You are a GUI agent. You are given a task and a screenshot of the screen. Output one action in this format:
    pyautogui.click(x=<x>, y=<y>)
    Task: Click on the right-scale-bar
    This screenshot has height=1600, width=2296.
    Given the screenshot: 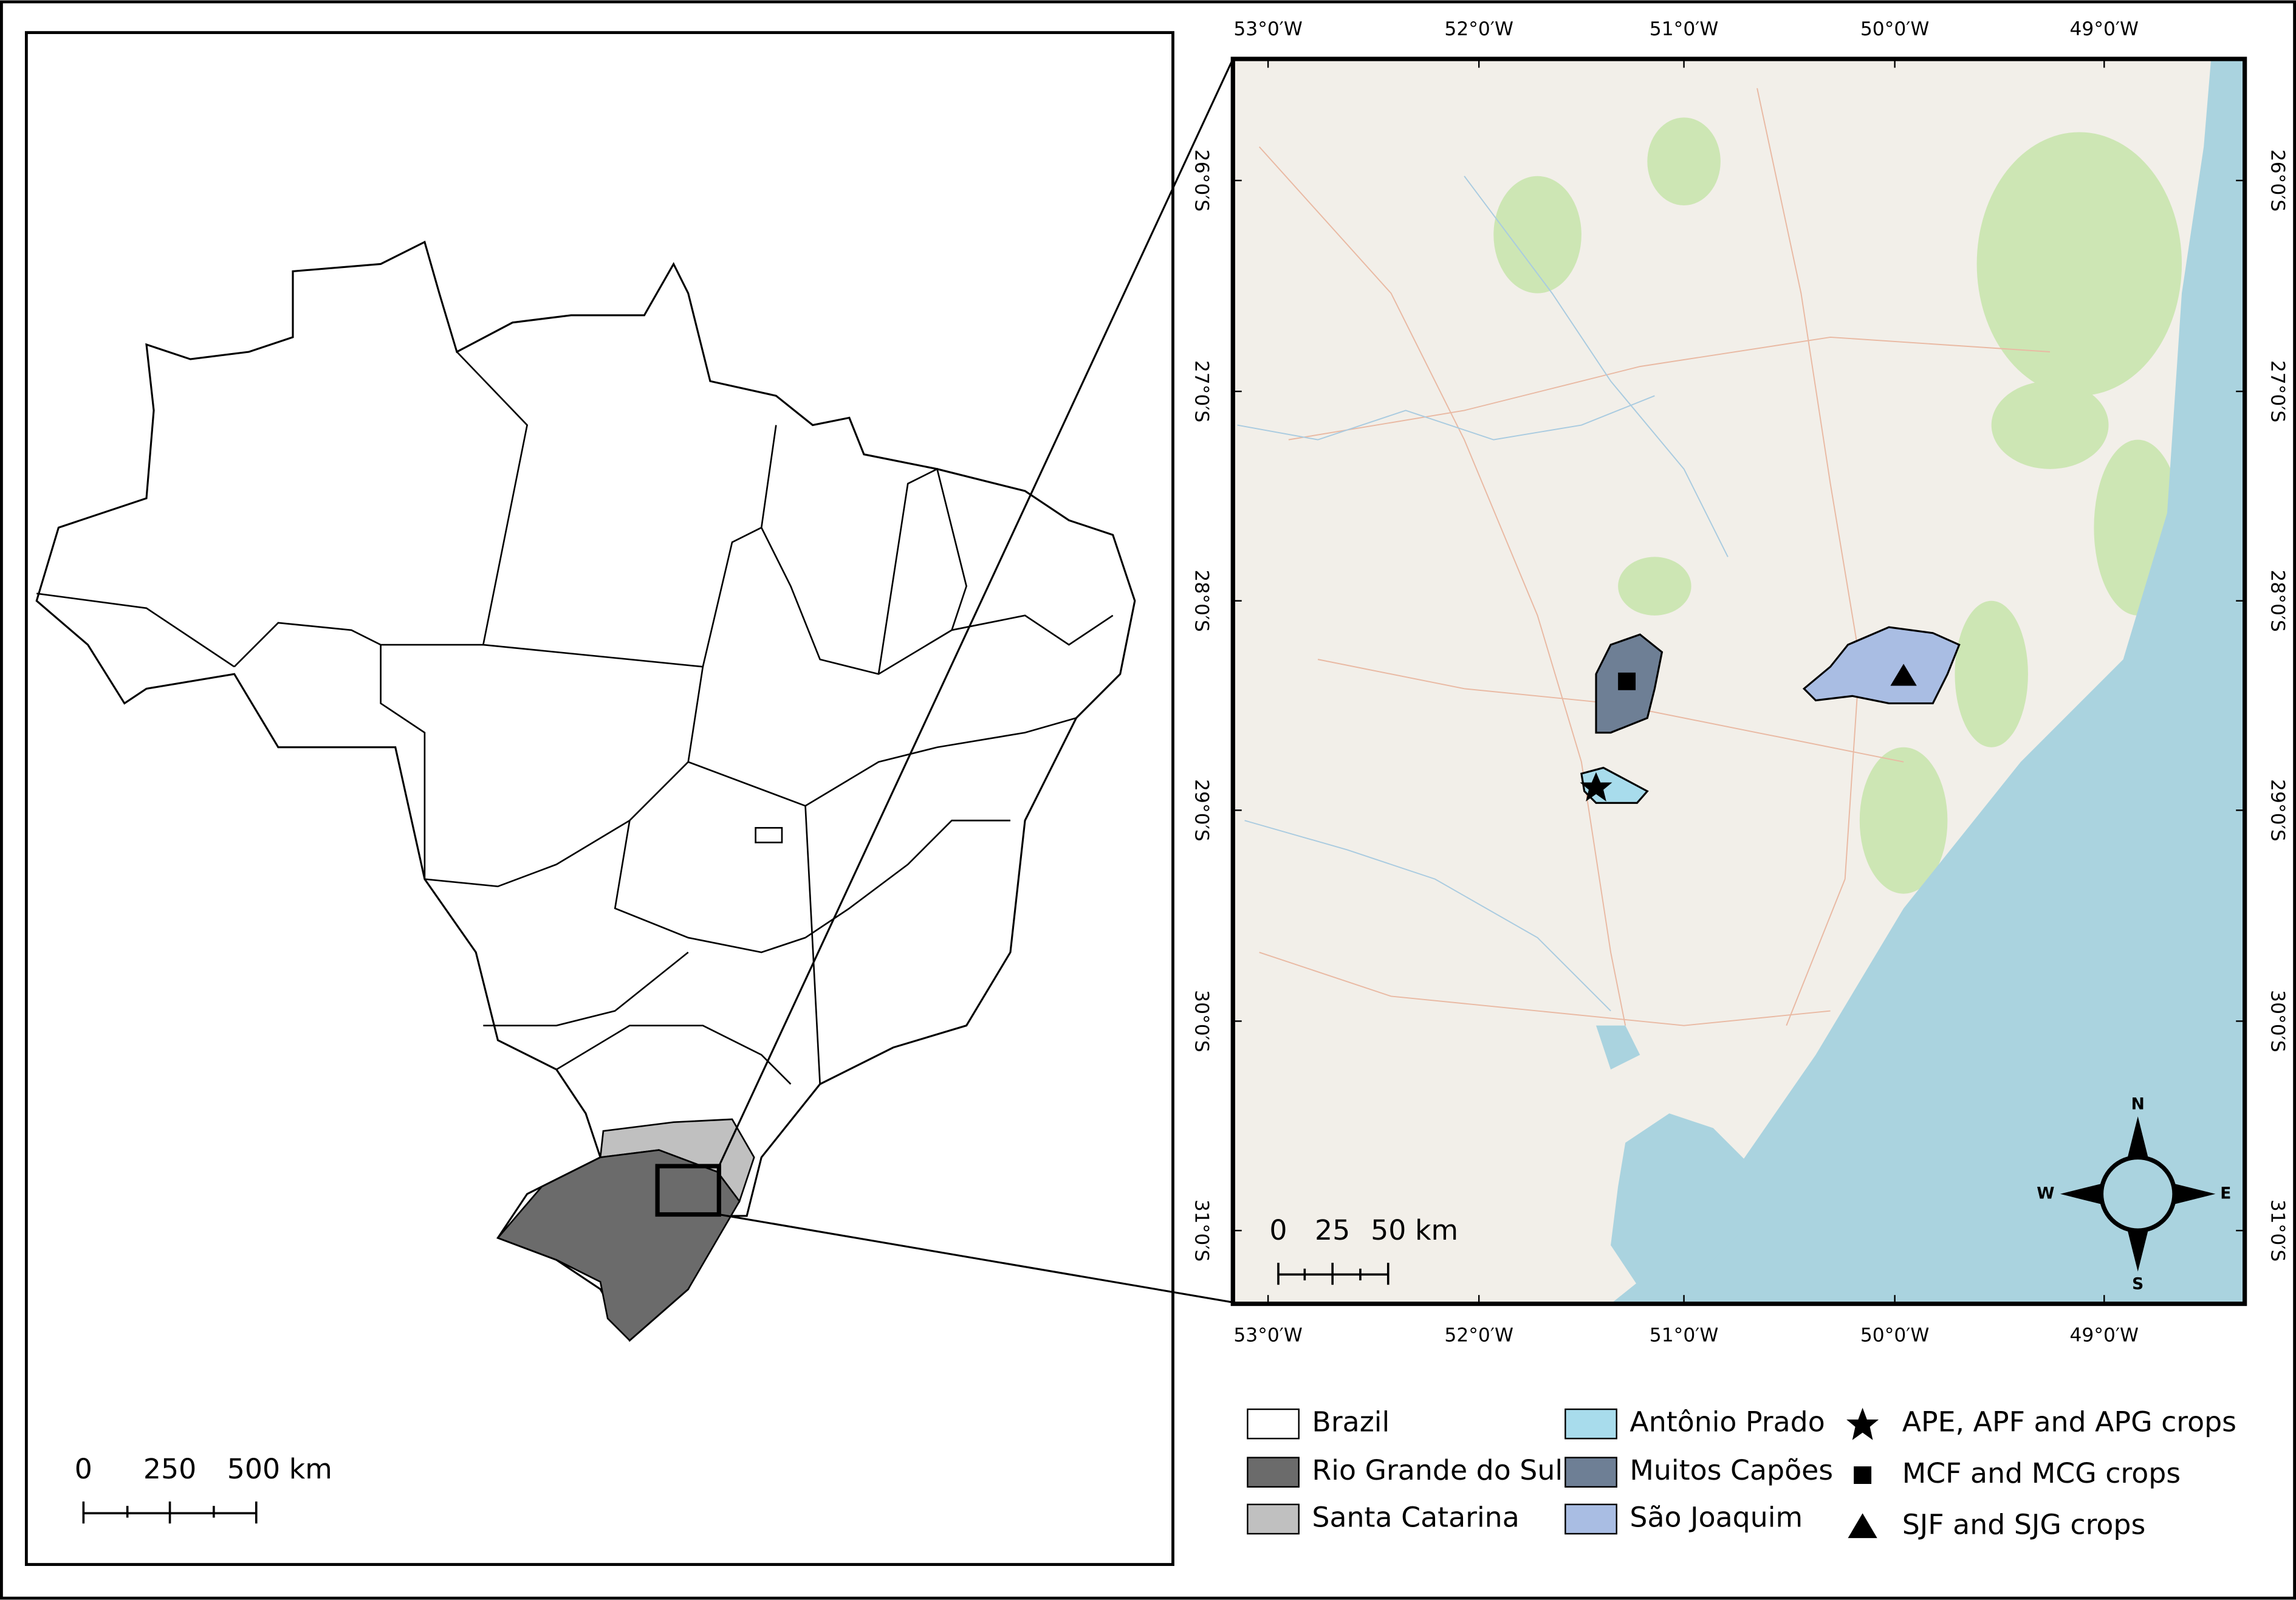 What is the action you would take?
    pyautogui.click(x=1333, y=1274)
    